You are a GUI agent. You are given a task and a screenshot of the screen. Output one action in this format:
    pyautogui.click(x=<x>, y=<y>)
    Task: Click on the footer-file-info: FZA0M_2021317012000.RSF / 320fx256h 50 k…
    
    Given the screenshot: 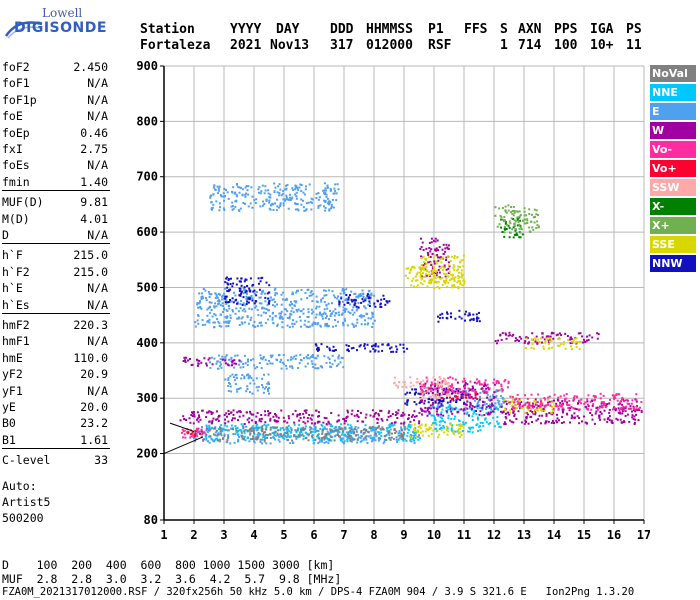 What is the action you would take?
    pyautogui.click(x=318, y=592)
    